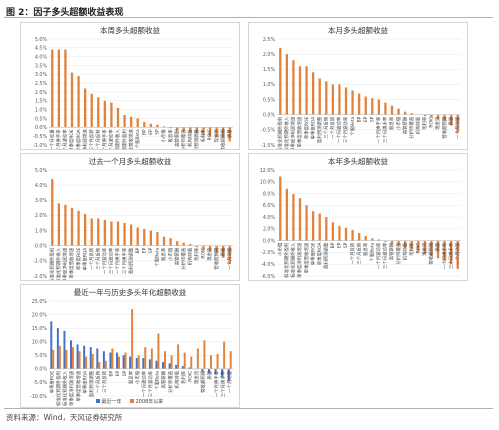  I want to click on figure-title: 图 2：因子多头超额收益表现, so click(65, 13).